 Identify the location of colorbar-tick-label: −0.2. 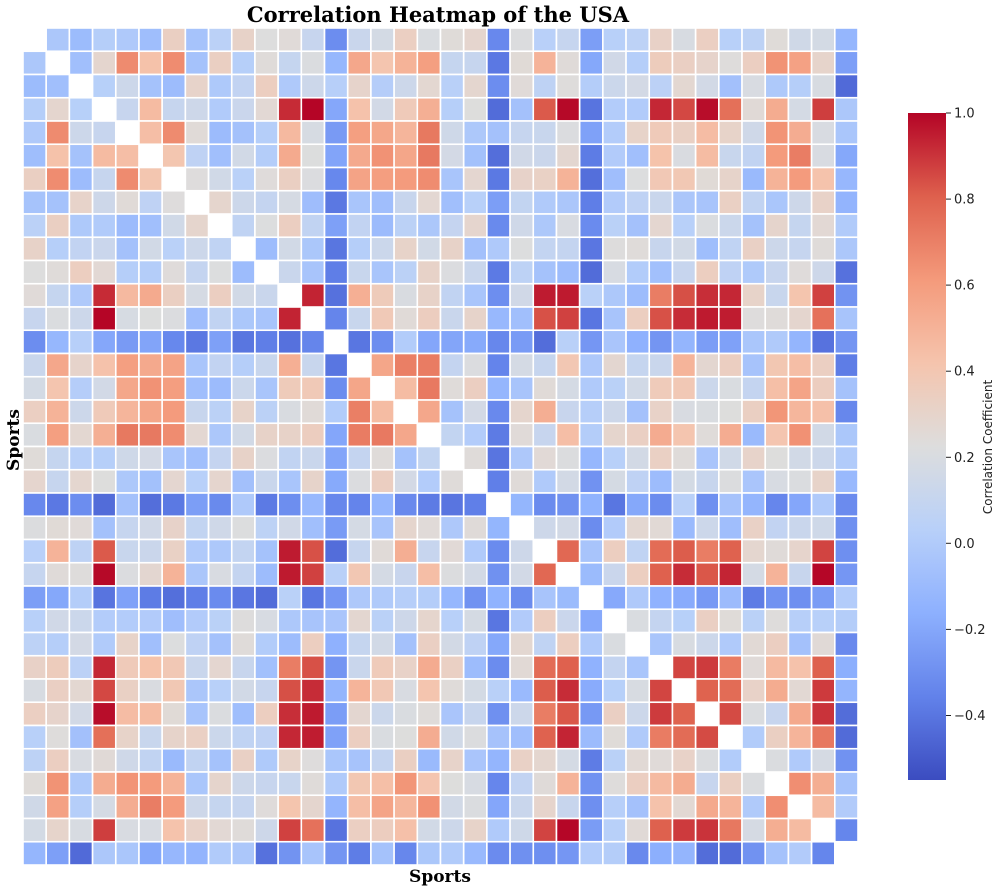
(970, 630).